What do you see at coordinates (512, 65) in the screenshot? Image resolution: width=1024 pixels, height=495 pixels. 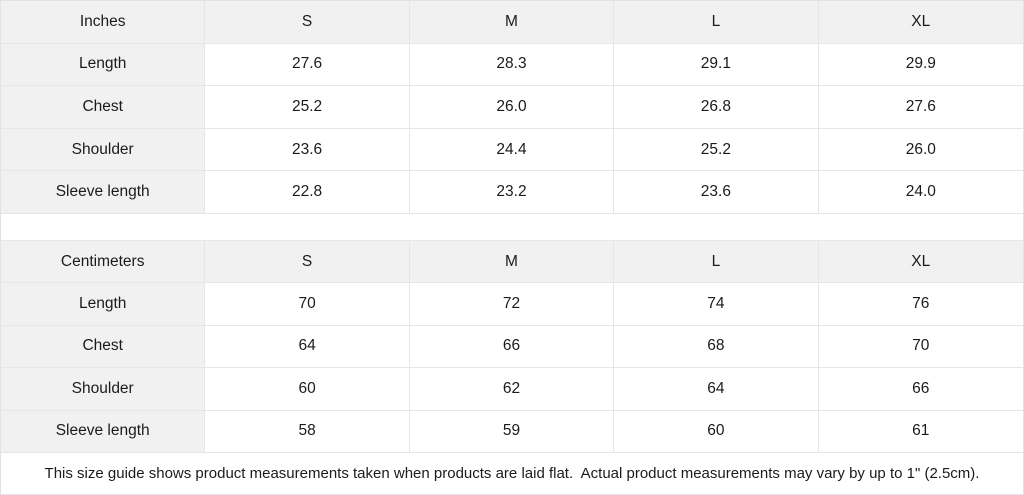 I see `measurement-value: 28.3` at bounding box center [512, 65].